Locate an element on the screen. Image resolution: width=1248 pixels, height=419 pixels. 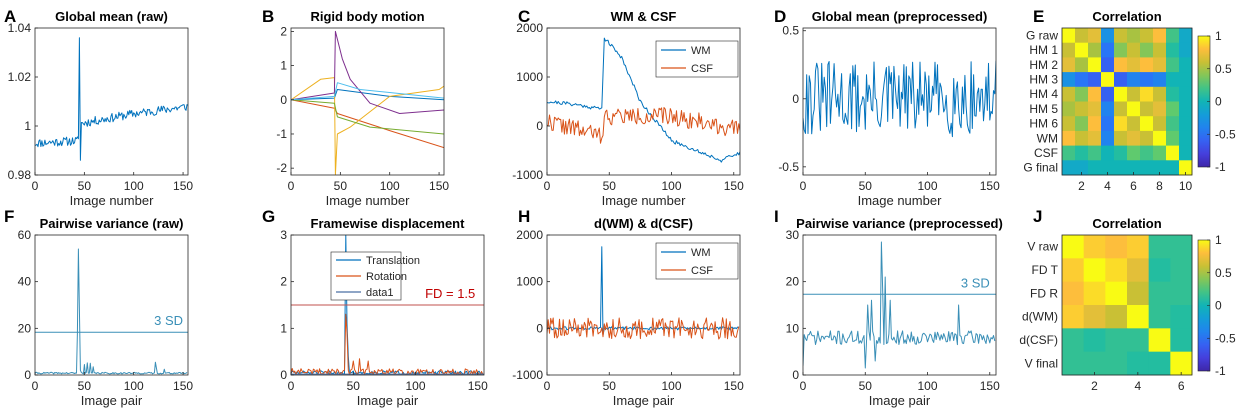
series-line-pairwise-variance-preprocessed- is located at coordinates (899, 305).